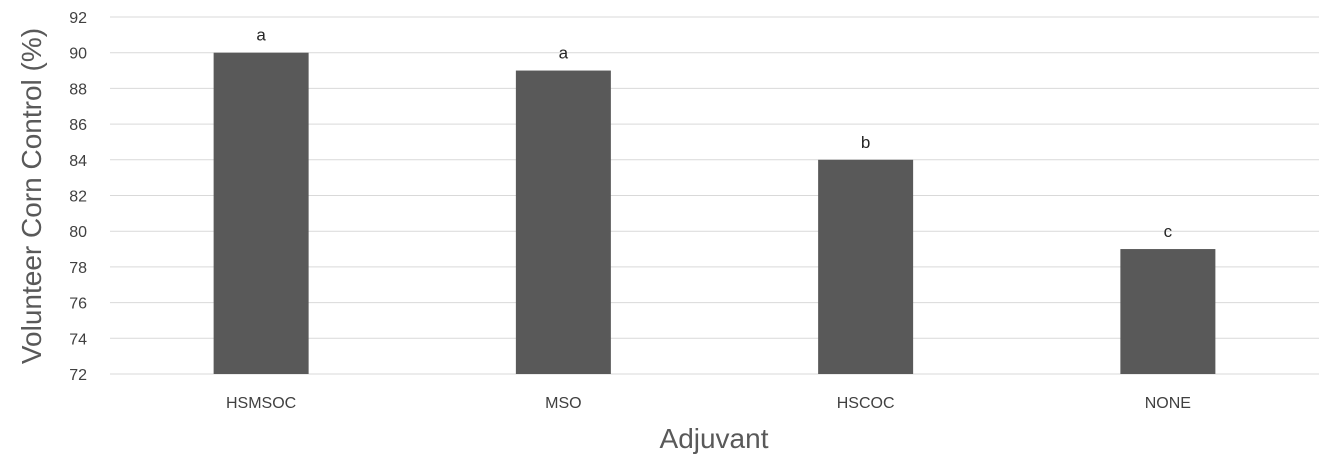  What do you see at coordinates (78, 375) in the screenshot?
I see `y-tick-label: 72` at bounding box center [78, 375].